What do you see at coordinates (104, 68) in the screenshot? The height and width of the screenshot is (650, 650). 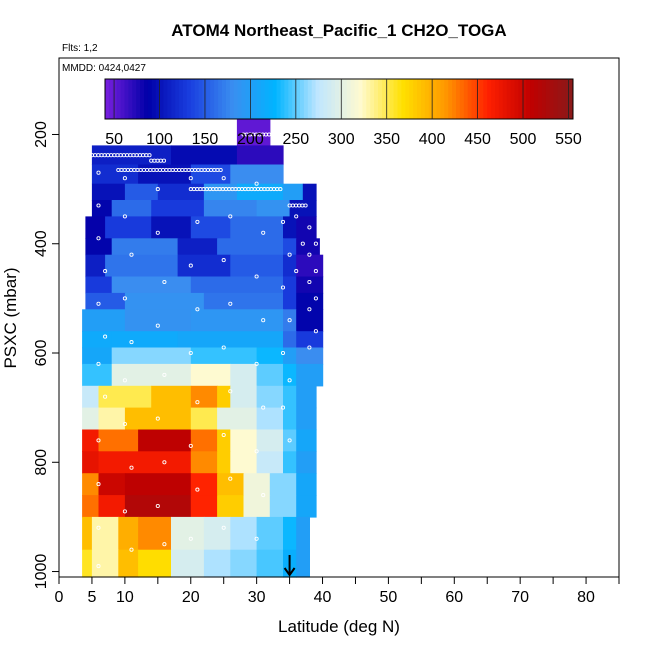 I see `dates-label: MMDD: 0424,0427` at bounding box center [104, 68].